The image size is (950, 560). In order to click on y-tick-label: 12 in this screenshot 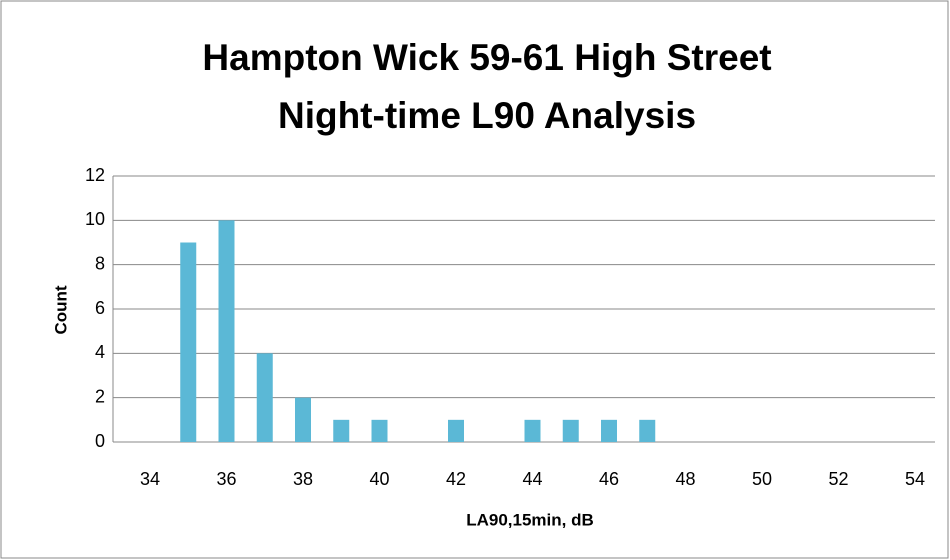, I will do `click(95, 175)`.